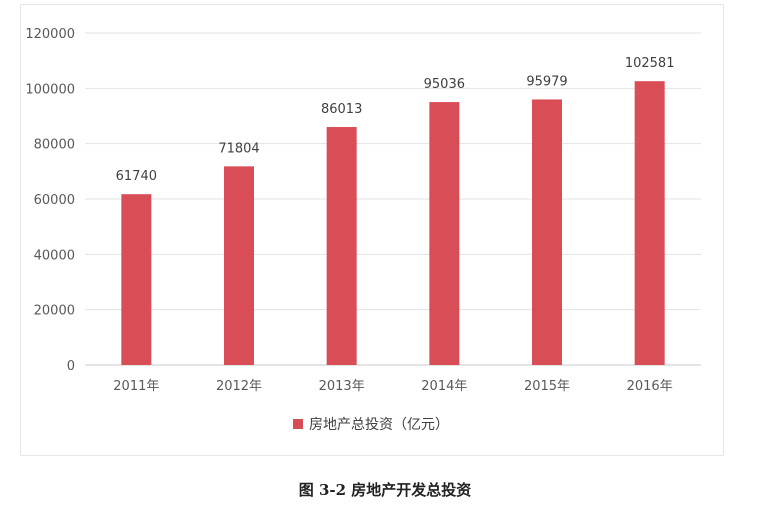  What do you see at coordinates (444, 84) in the screenshot?
I see `data-label: 95036` at bounding box center [444, 84].